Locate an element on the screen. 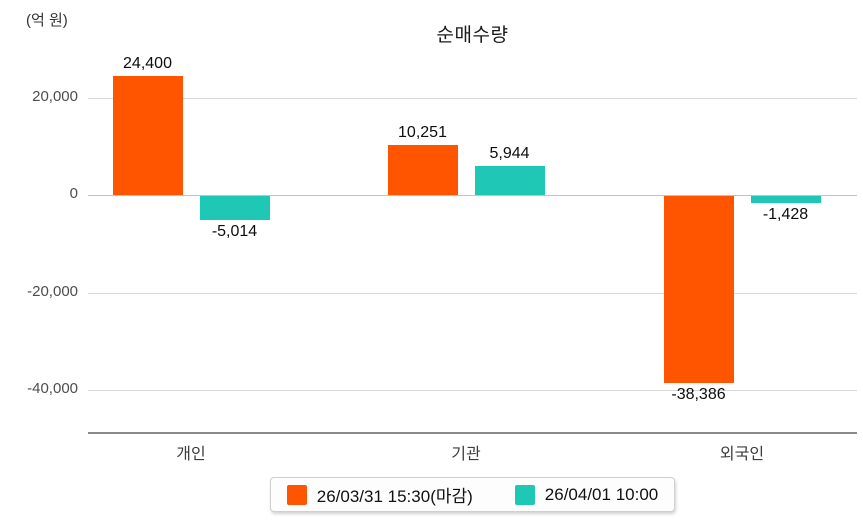  legend-swatch-orange is located at coordinates (296, 494).